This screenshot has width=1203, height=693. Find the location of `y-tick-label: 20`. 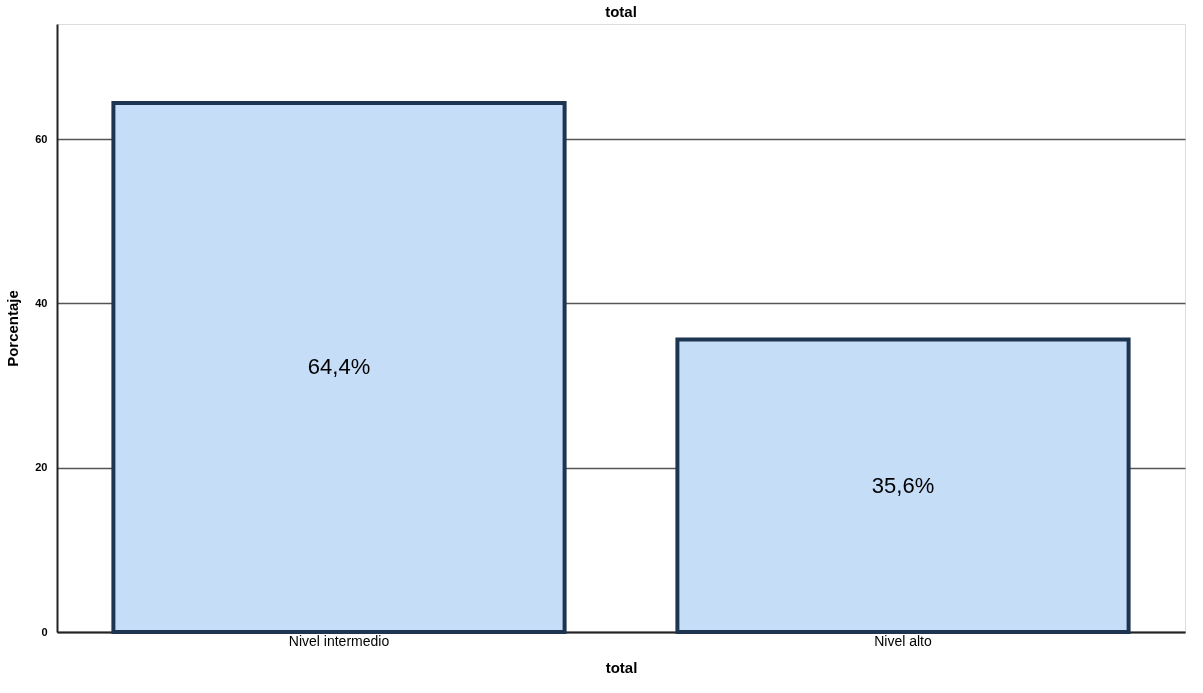

y-tick-label: 20 is located at coordinates (41, 467).